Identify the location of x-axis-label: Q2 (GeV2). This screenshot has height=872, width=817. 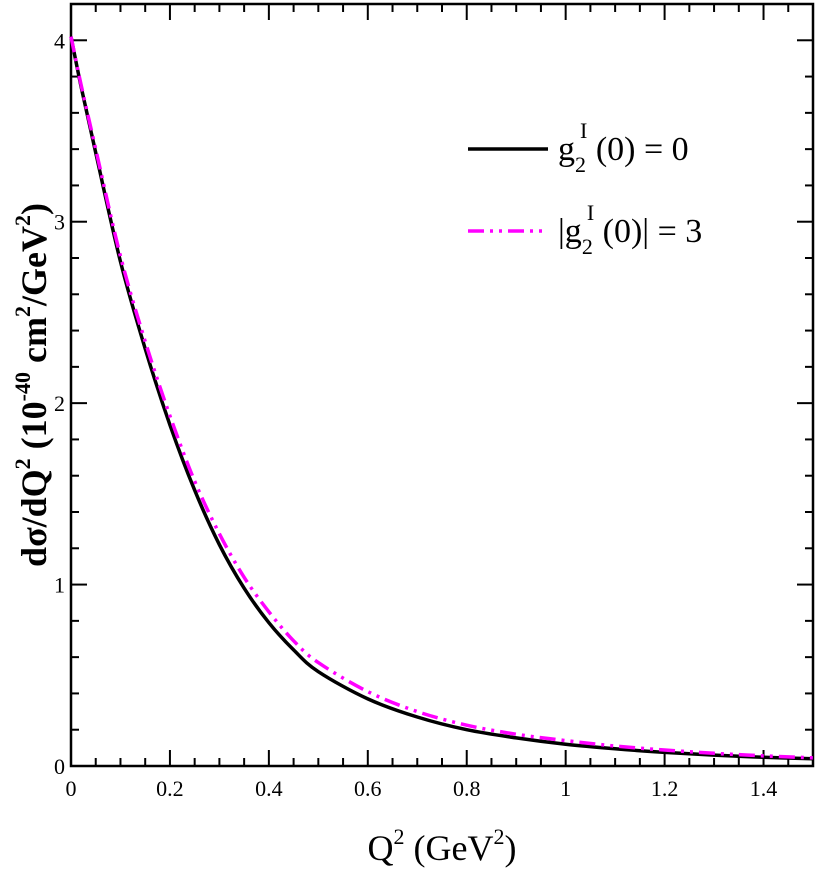
(442, 846).